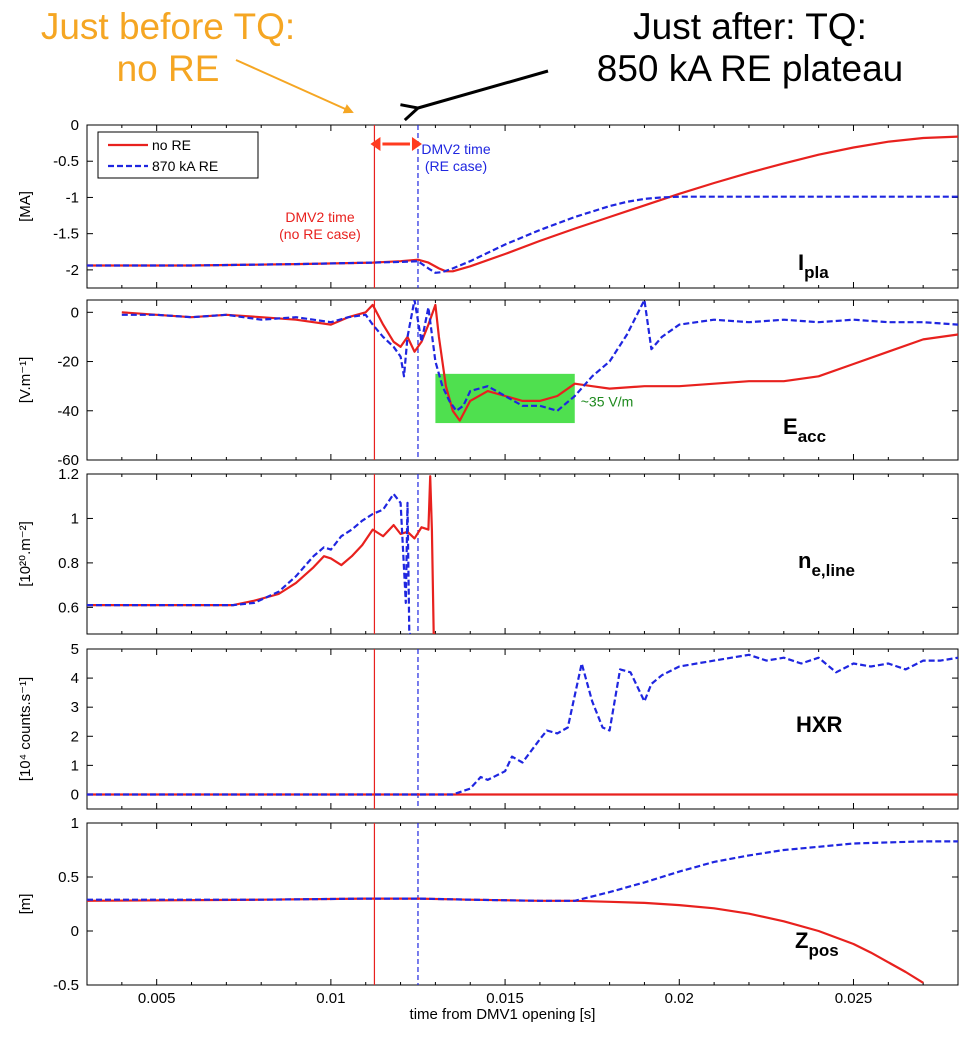 Image resolution: width=959 pixels, height=1039 pixels. I want to click on panel-tag: Eacc, so click(804, 430).